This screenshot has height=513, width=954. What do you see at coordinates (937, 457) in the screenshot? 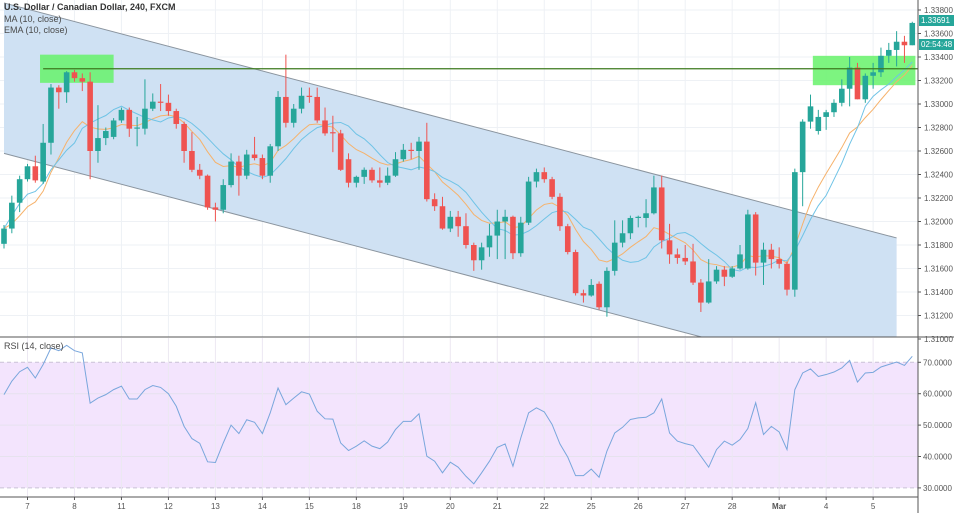
I see `rsi-tick-label: 40.0000` at bounding box center [937, 457].